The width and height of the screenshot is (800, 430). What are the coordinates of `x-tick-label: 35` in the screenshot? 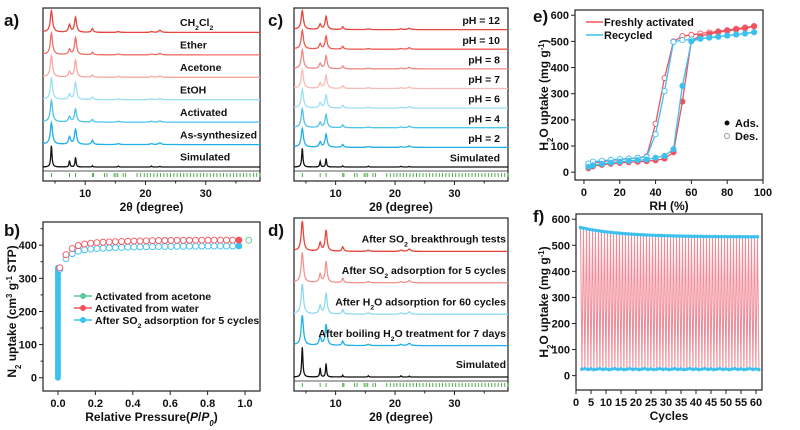 It's located at (681, 403).